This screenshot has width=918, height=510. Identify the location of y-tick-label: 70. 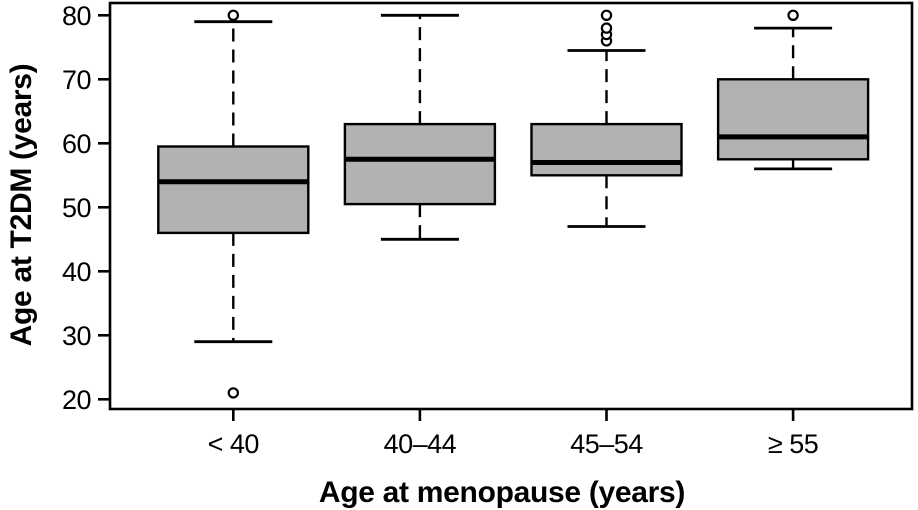
(76, 80).